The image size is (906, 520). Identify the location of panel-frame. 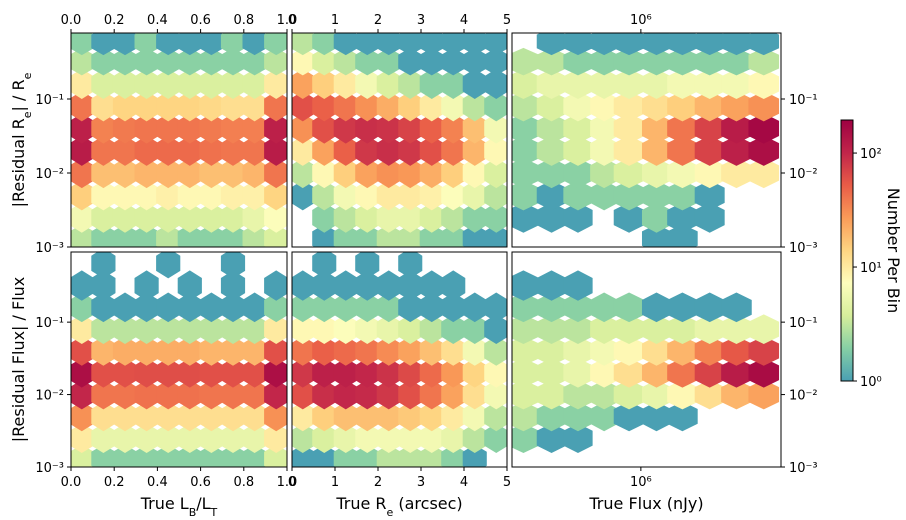
(646, 359).